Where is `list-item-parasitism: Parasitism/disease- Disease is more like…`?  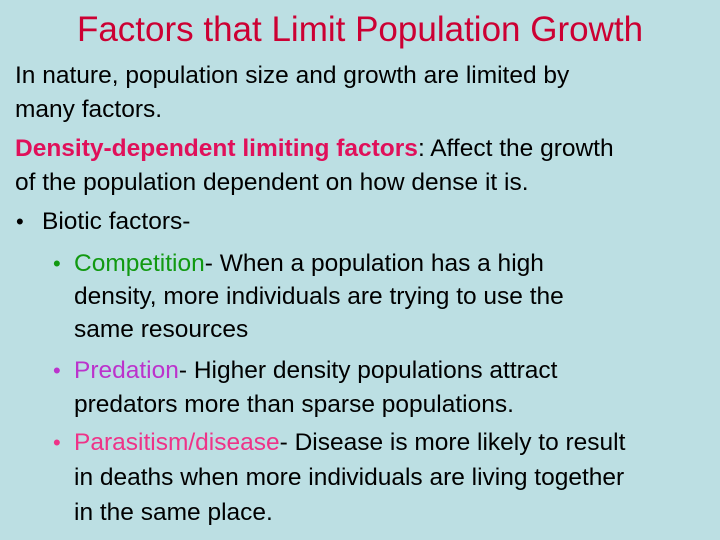 list-item-parasitism: Parasitism/disease- Disease is more like… is located at coordinates (349, 443).